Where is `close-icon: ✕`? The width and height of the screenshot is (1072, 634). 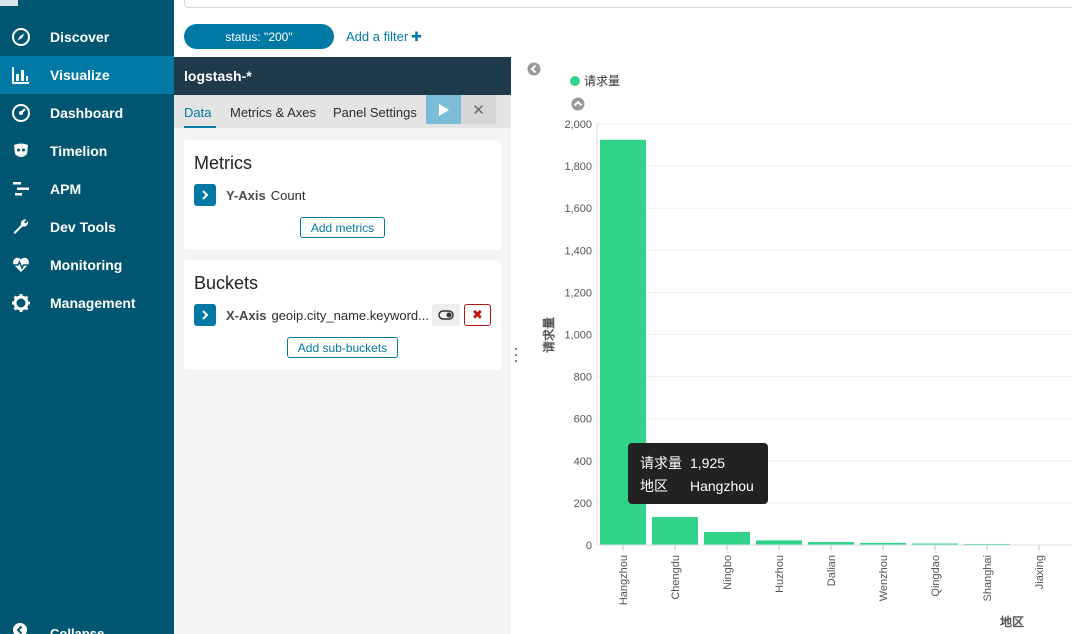 close-icon: ✕ is located at coordinates (478, 110).